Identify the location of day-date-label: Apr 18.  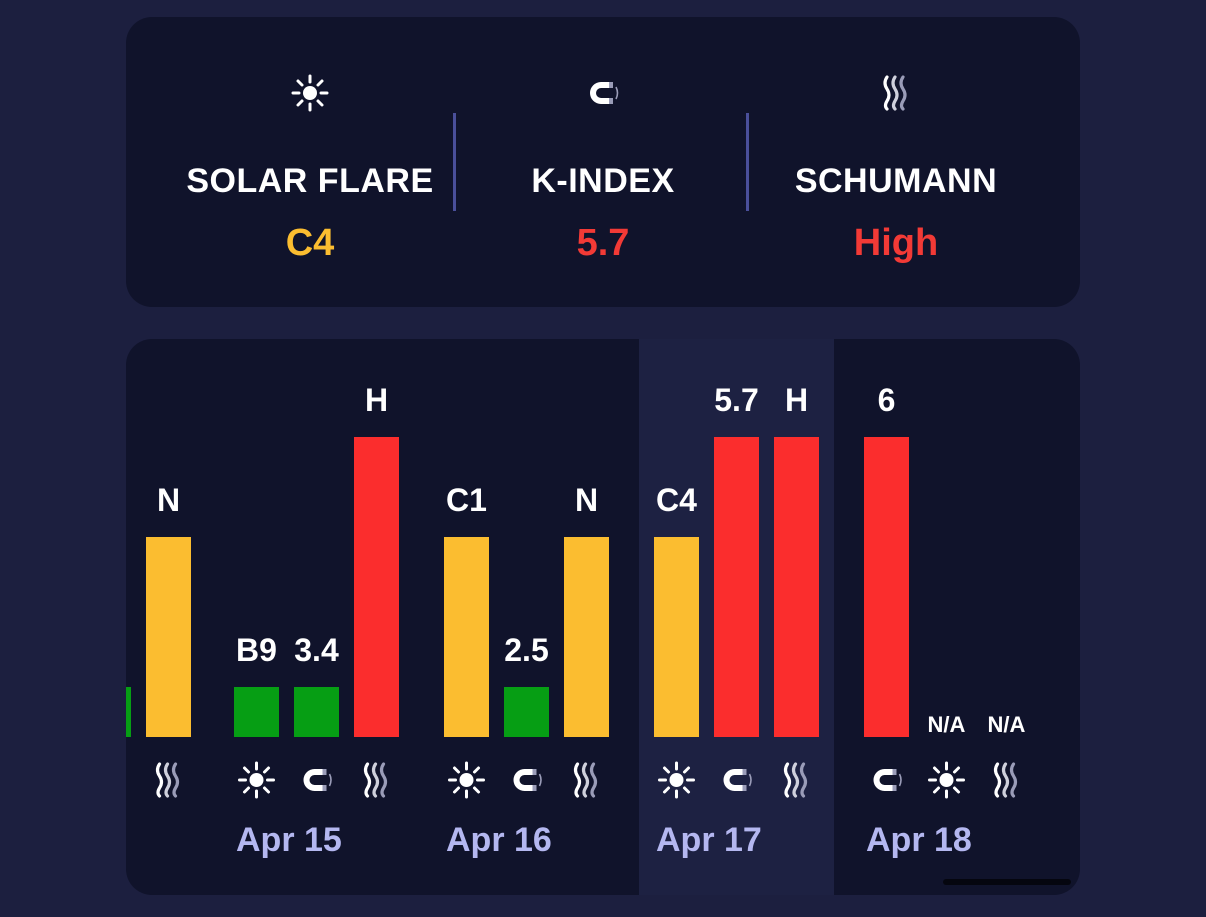
(919, 840).